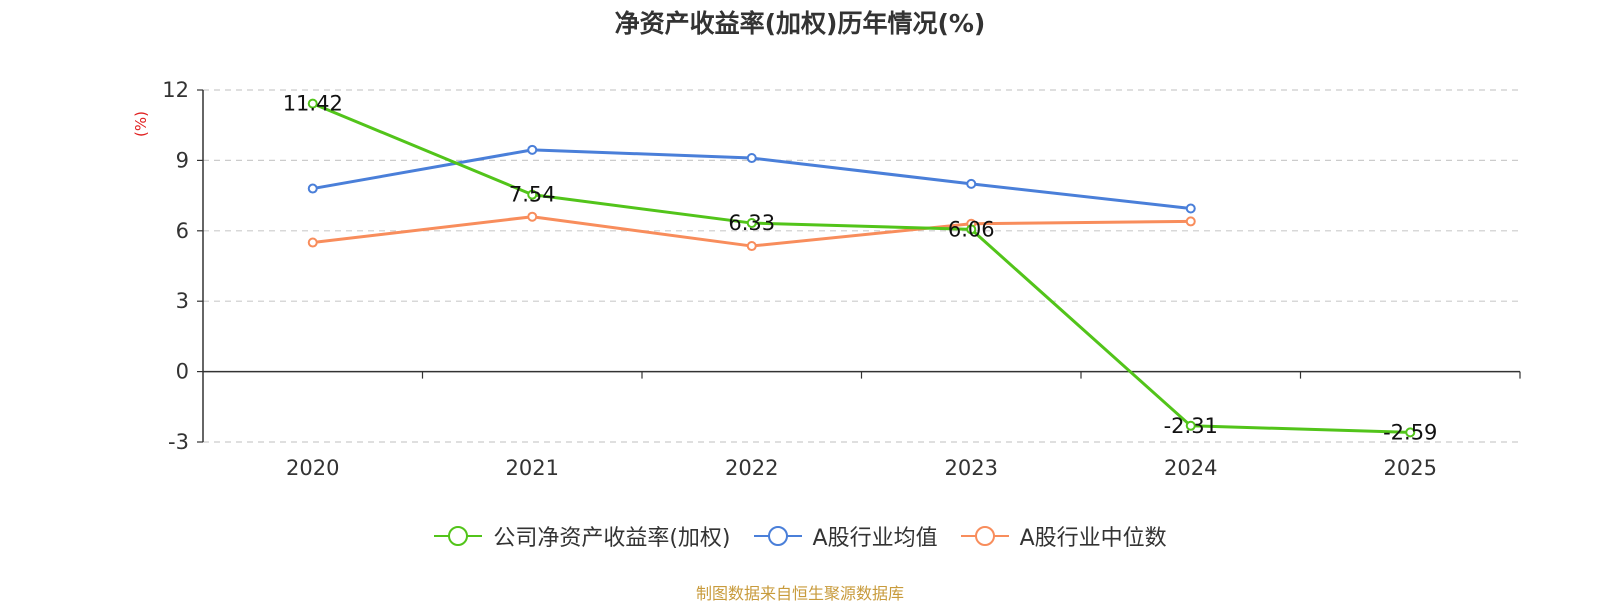 The height and width of the screenshot is (604, 1600). I want to click on legend-item: A股行业均值, so click(845, 536).